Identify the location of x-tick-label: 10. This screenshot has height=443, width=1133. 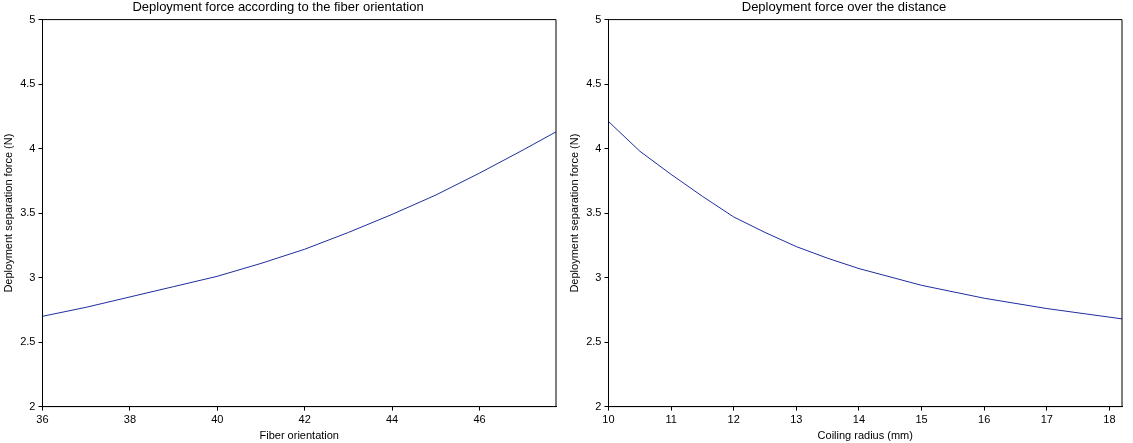
(608, 419).